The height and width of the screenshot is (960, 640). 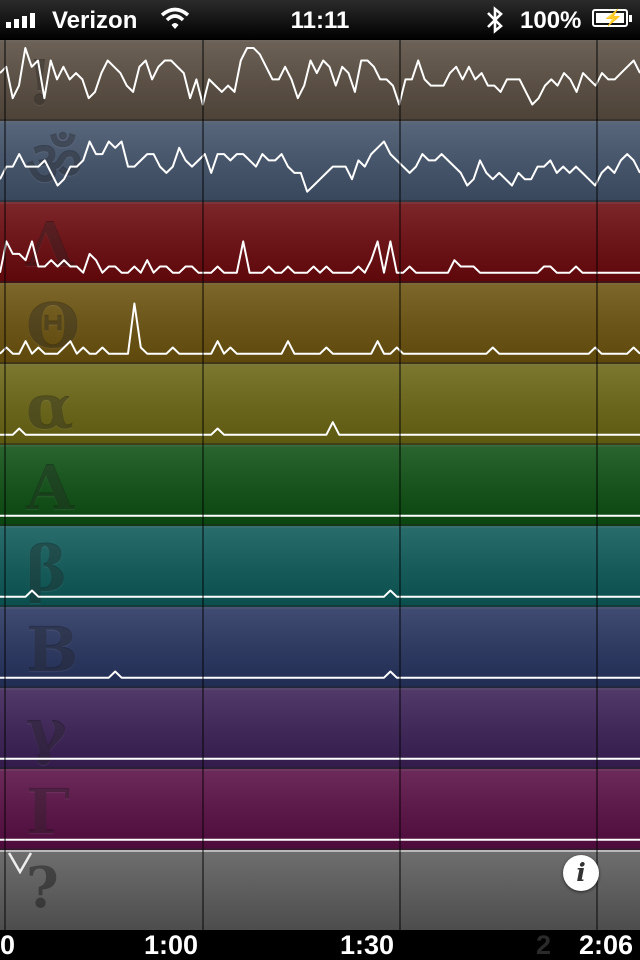 What do you see at coordinates (495, 20) in the screenshot?
I see `bluetooth-icon` at bounding box center [495, 20].